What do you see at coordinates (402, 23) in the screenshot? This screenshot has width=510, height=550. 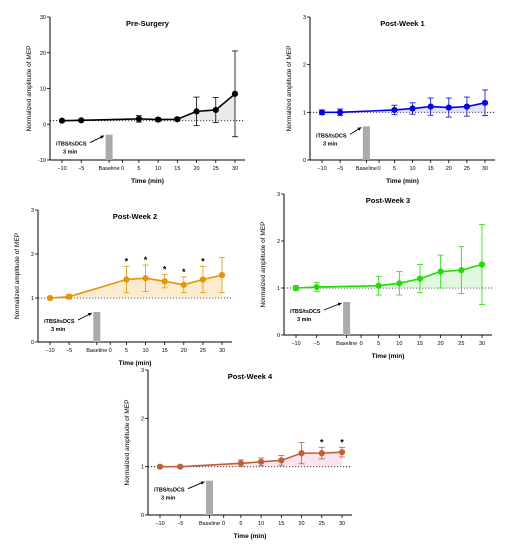 I see `panel-title: Post-Week 1` at bounding box center [402, 23].